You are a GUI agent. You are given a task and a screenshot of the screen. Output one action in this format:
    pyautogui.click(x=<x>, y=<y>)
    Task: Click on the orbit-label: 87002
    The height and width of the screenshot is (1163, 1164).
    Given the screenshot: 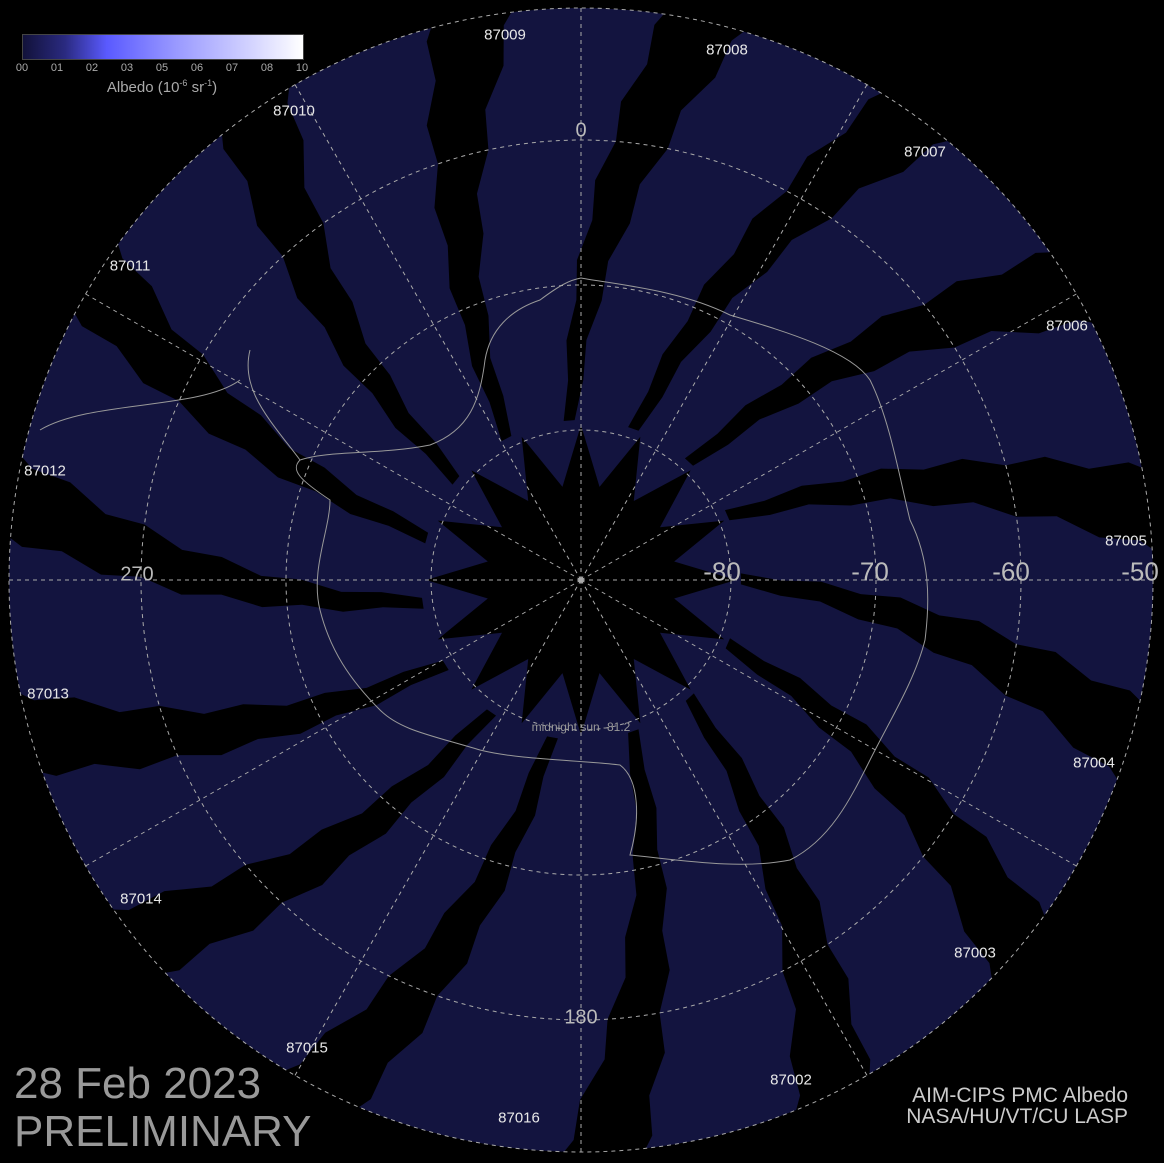 What is the action you would take?
    pyautogui.click(x=791, y=1080)
    